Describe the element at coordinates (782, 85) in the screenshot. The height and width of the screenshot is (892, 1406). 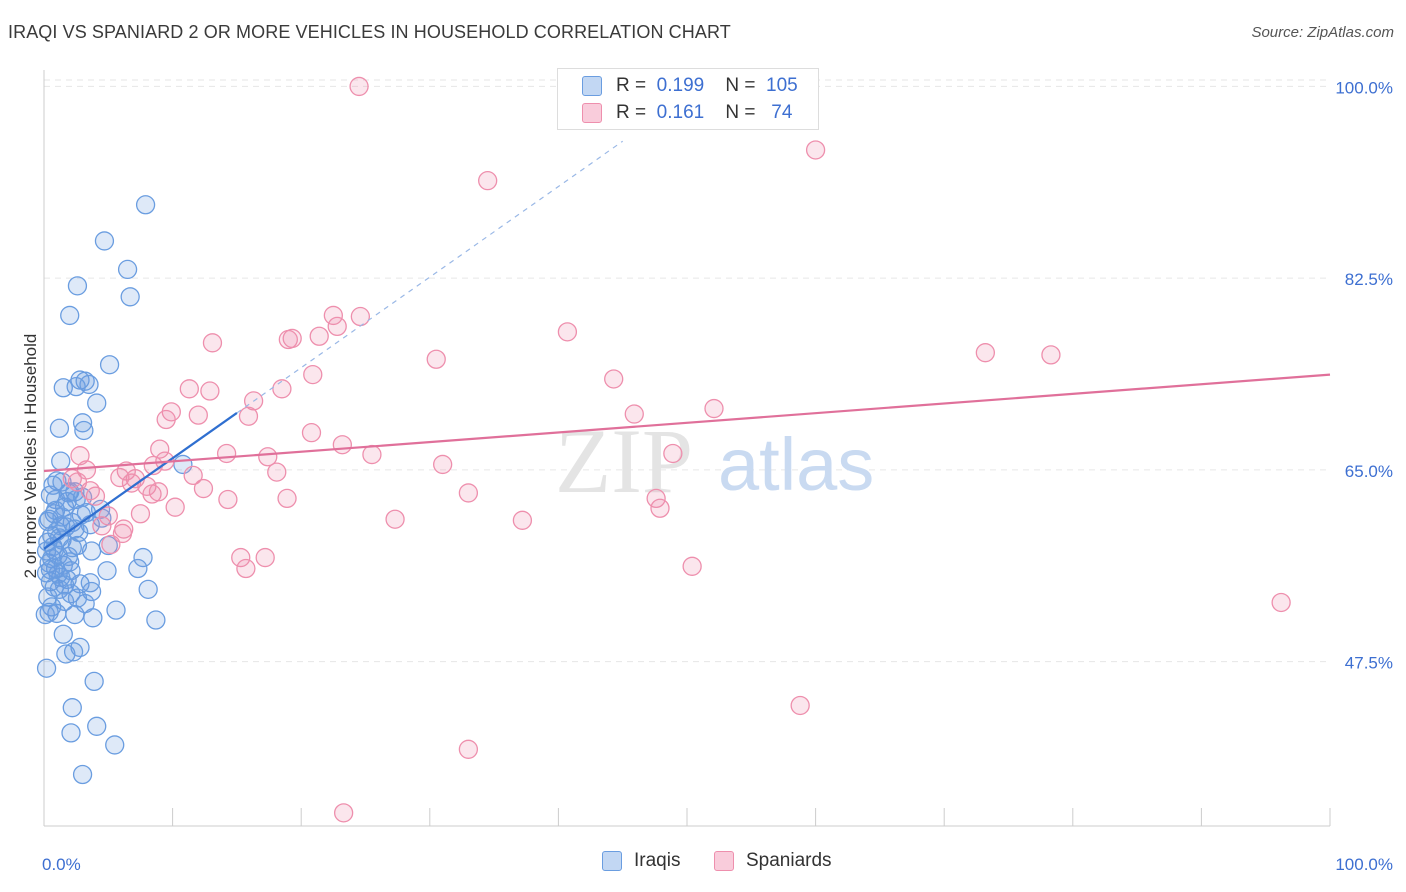
I see `iraqis-n-value: 105` at that location.